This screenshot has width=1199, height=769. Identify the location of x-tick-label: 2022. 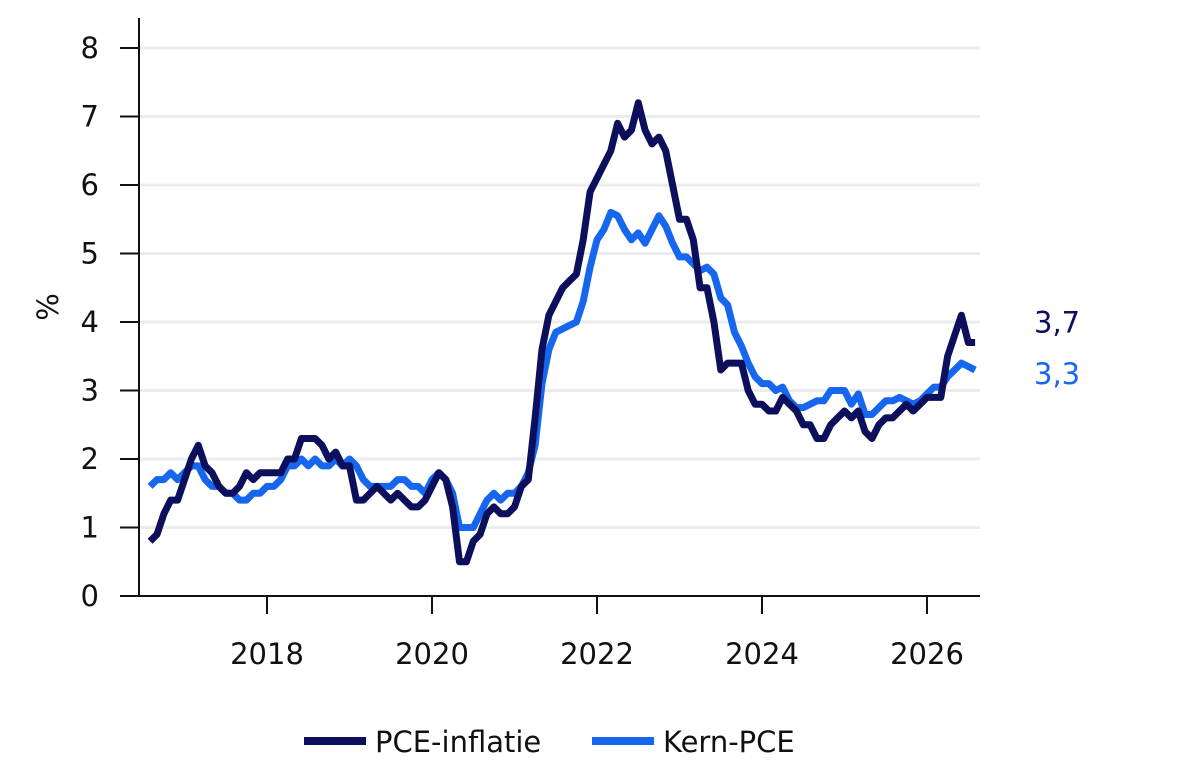
(597, 654).